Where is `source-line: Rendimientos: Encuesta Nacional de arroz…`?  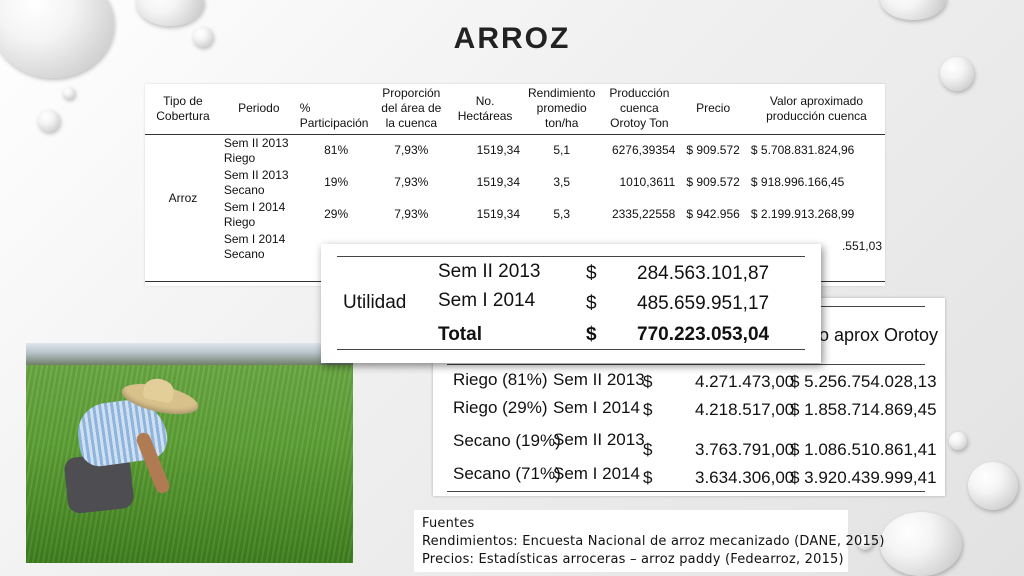 source-line: Rendimientos: Encuesta Nacional de arroz… is located at coordinates (653, 541).